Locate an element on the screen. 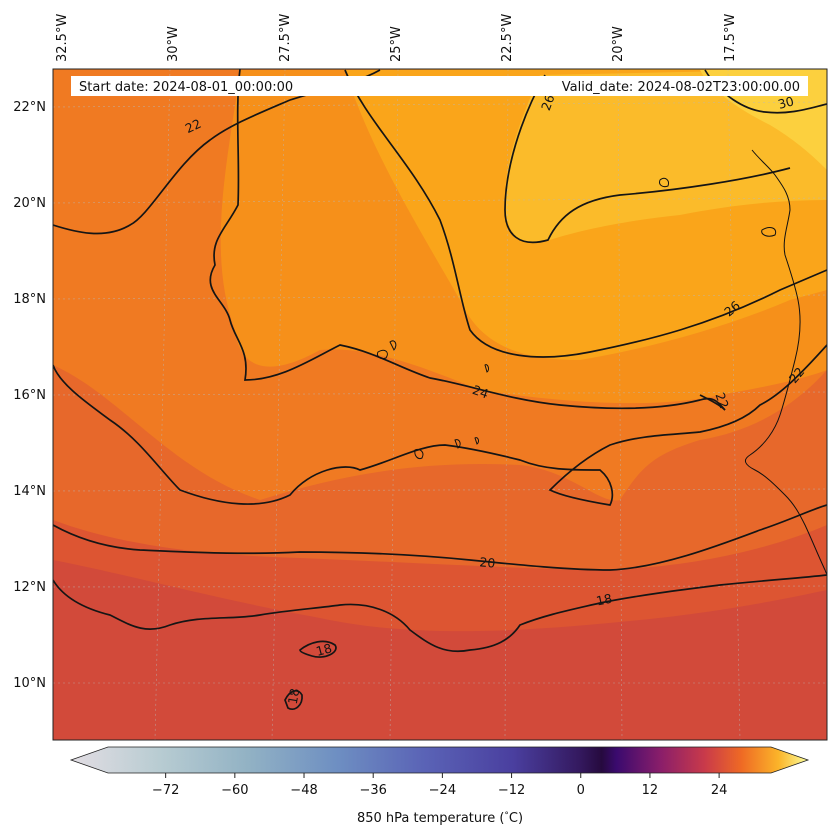 The width and height of the screenshot is (837, 837). contour-label: 26 is located at coordinates (548, 102).